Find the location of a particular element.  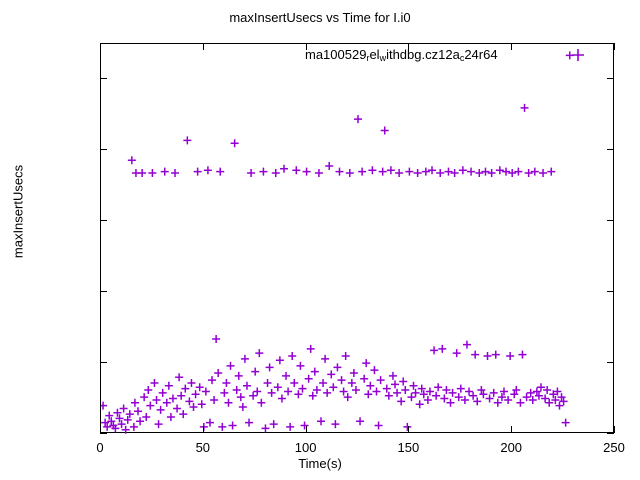

legend-text-mid2: ithdbg.cz12a is located at coordinates (423, 54).